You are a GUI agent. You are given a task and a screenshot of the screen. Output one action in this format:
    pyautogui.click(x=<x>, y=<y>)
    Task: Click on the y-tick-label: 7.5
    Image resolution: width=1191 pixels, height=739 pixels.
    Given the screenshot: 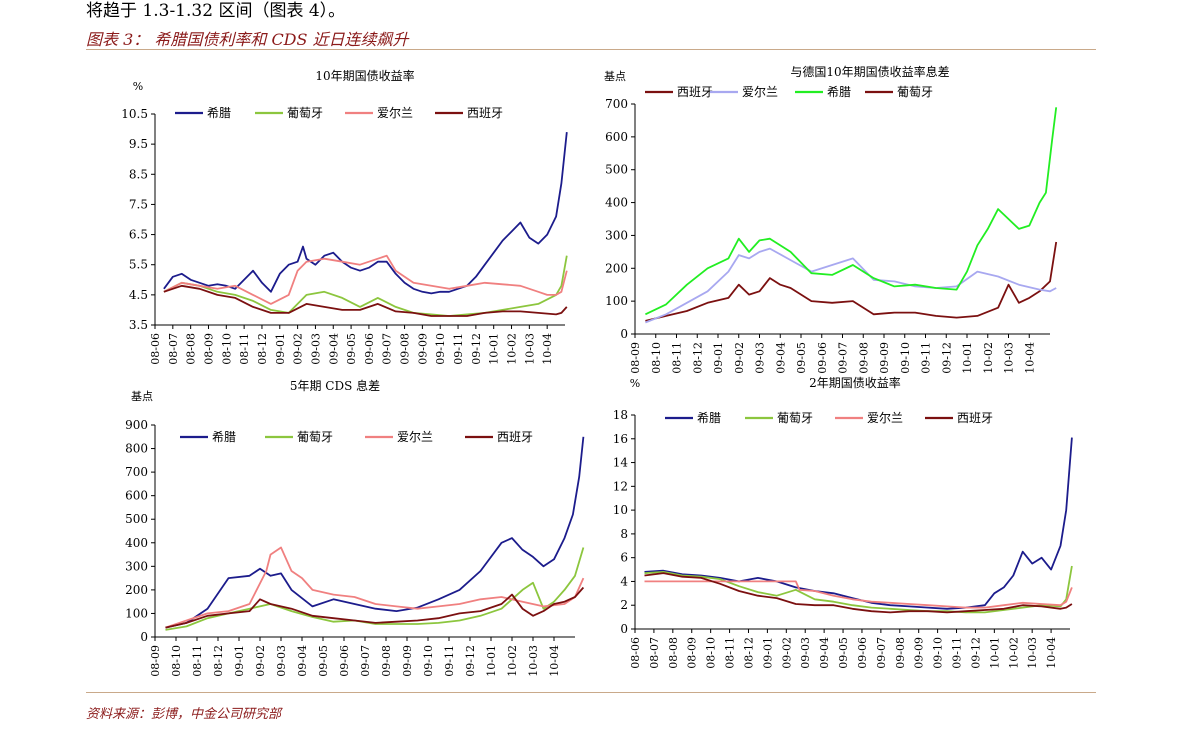 What is the action you would take?
    pyautogui.click(x=138, y=204)
    